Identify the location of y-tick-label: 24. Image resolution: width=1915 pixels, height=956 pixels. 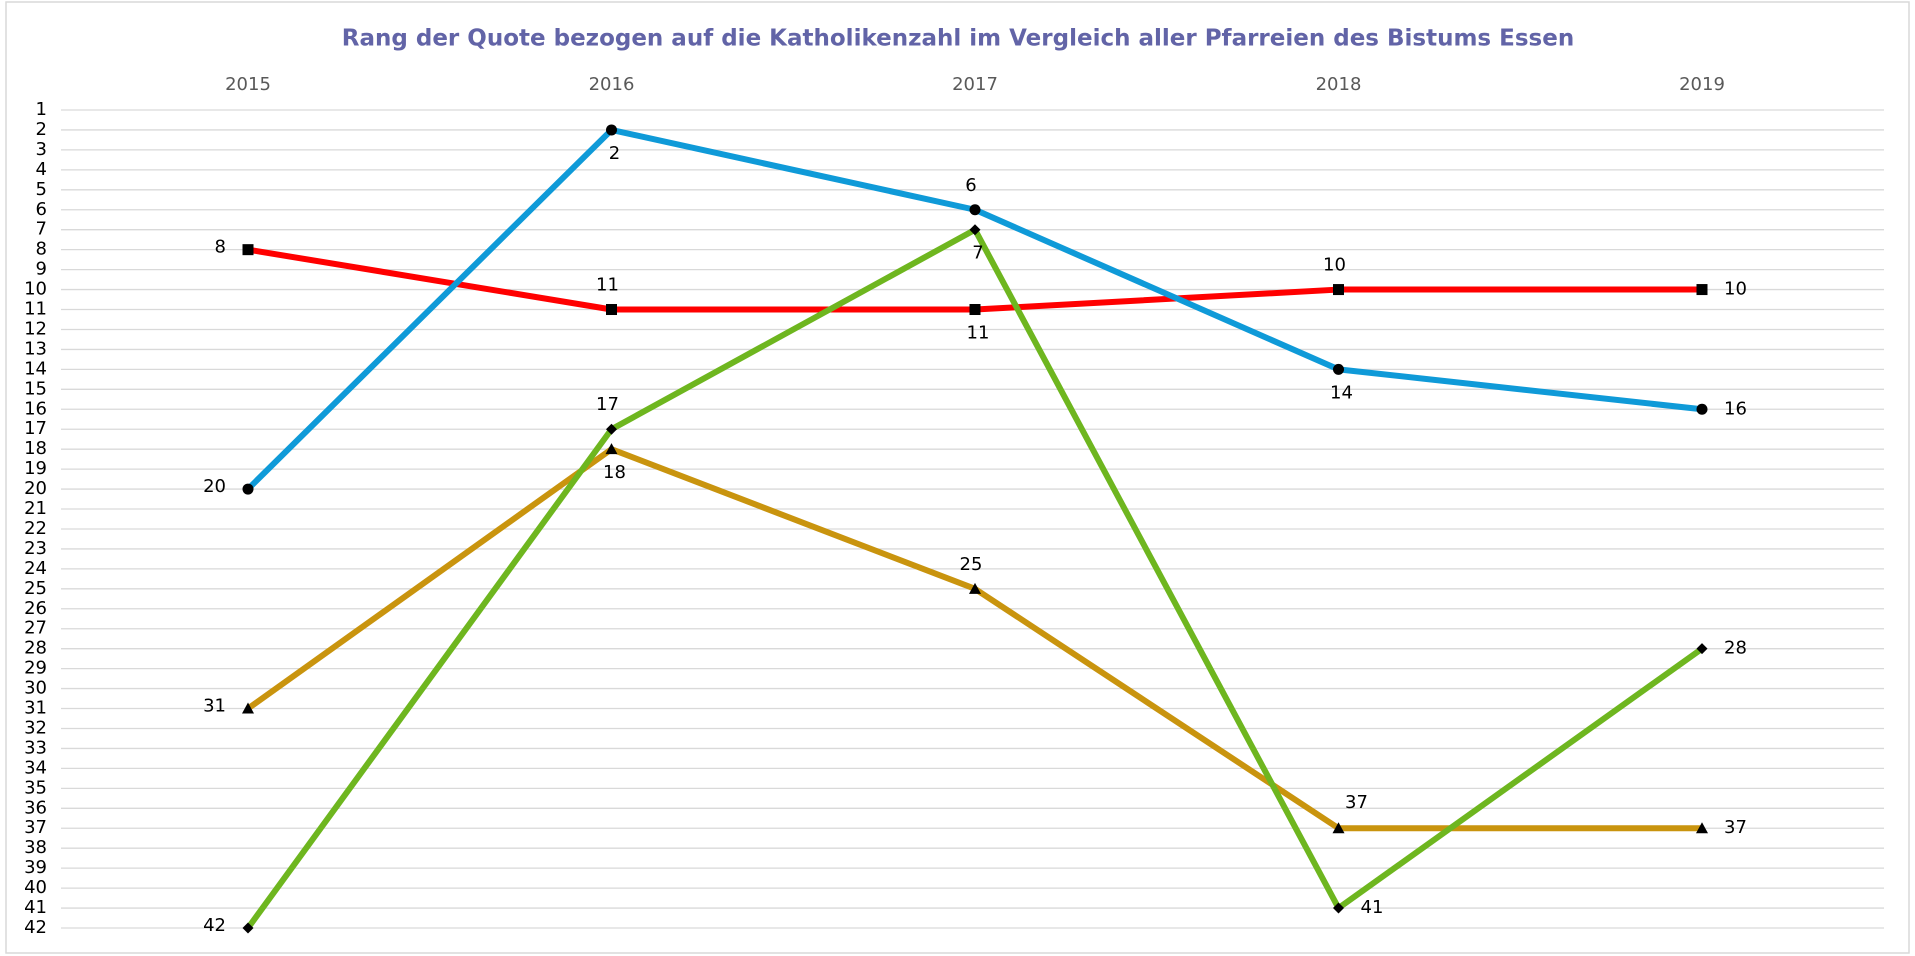
(35, 568).